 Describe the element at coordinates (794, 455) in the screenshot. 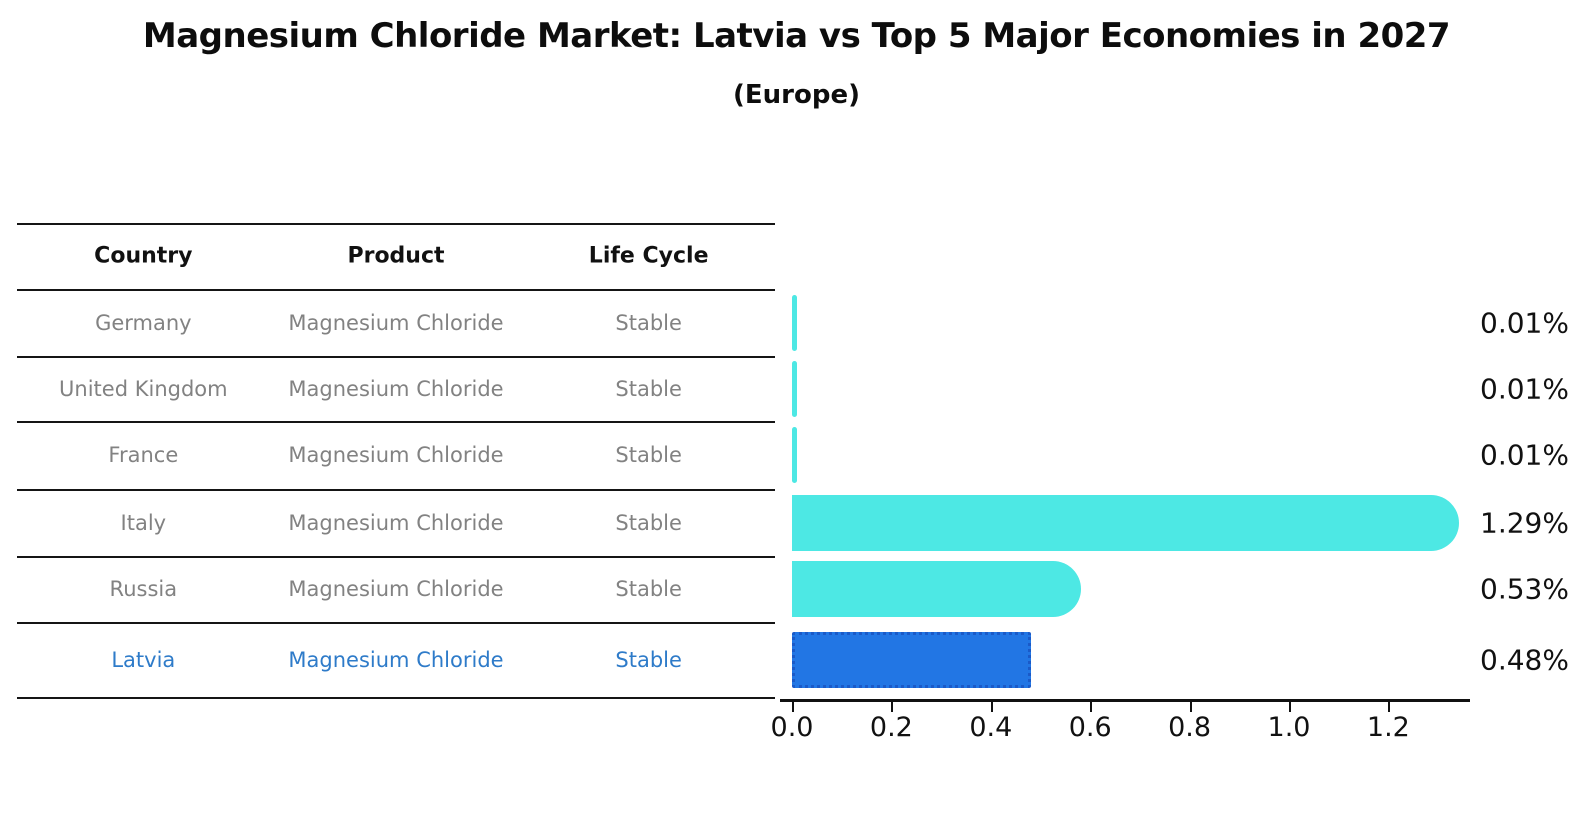

I see `bar-france` at that location.